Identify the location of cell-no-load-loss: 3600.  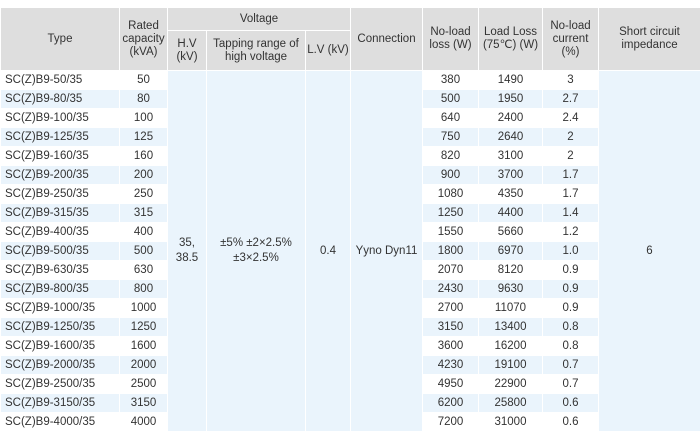
(450, 346).